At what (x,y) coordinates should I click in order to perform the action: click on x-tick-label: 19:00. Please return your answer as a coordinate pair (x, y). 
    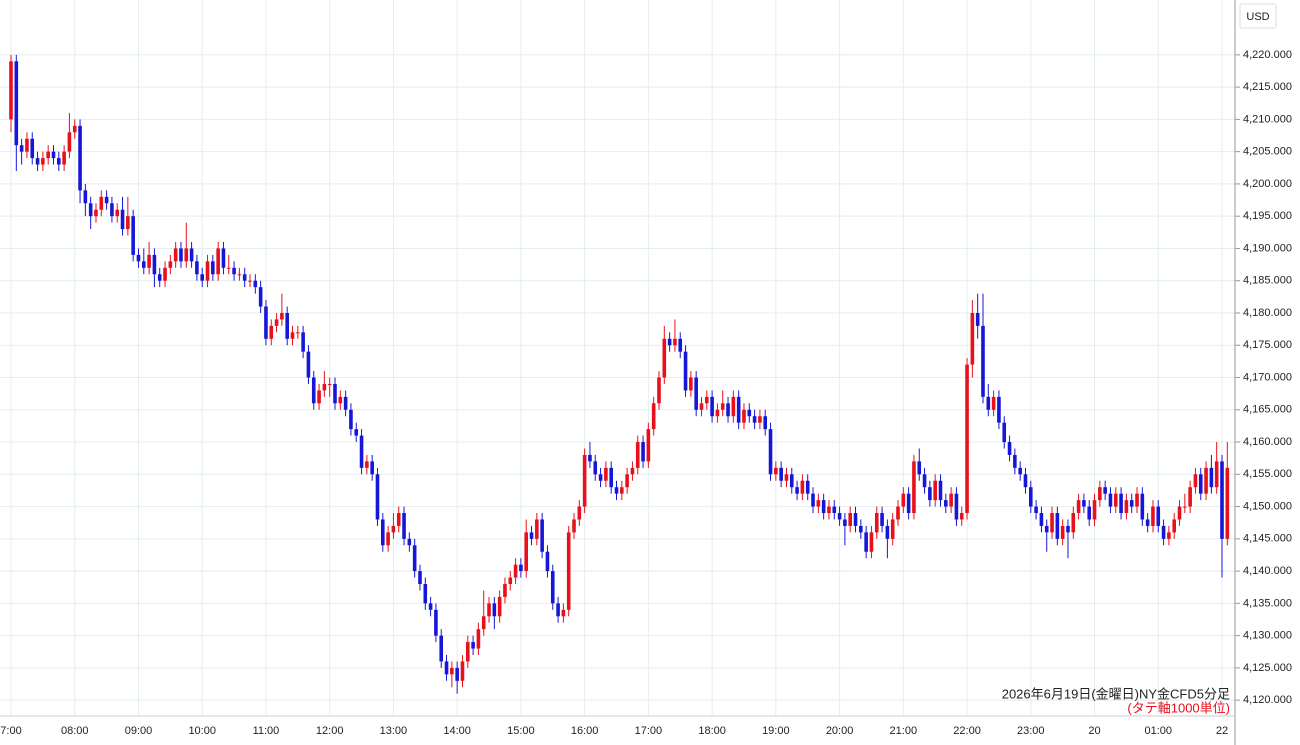
    Looking at the image, I should click on (776, 731).